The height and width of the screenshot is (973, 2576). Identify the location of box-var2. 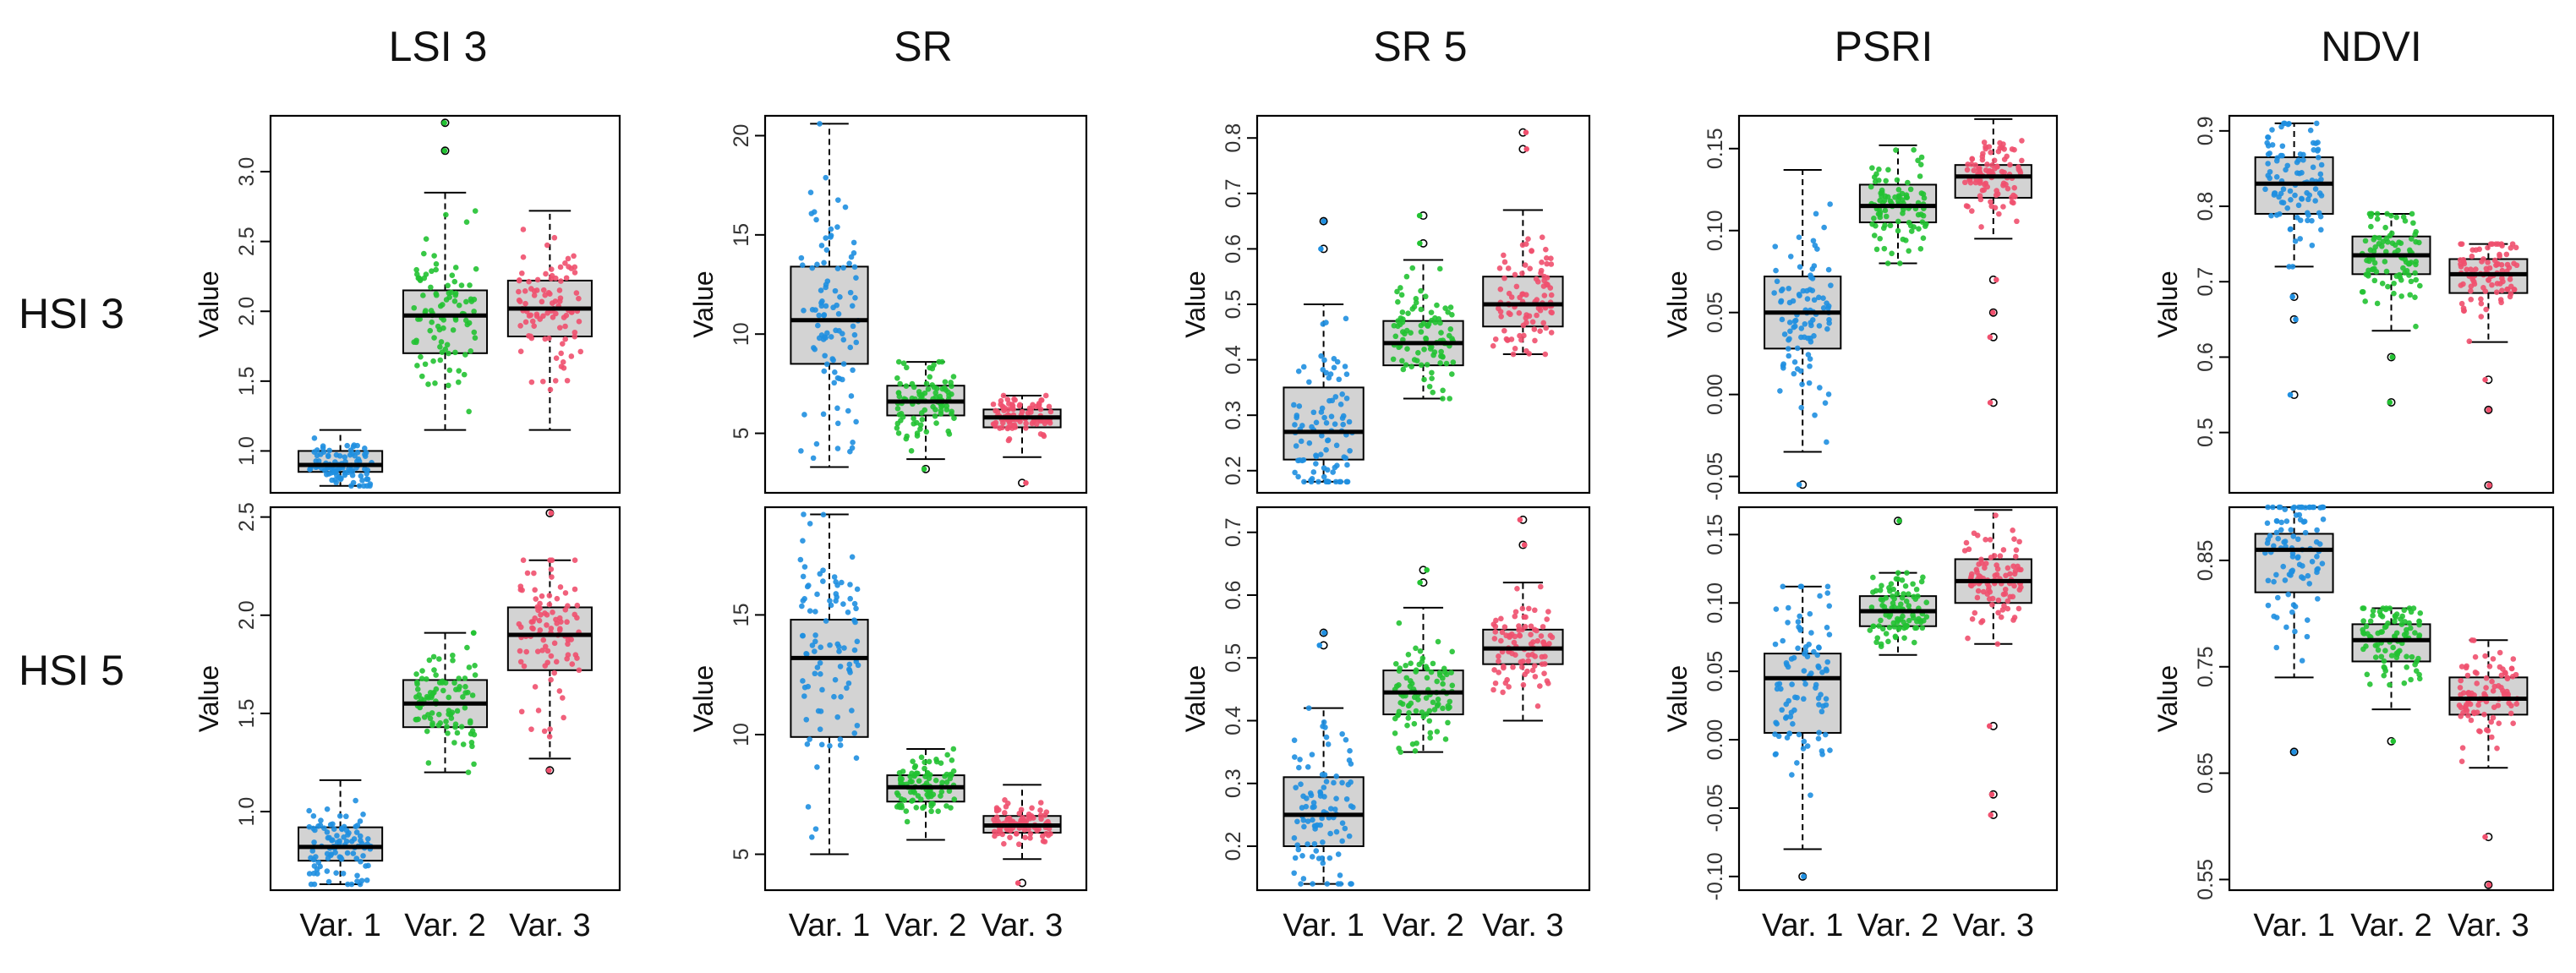
(1898, 586).